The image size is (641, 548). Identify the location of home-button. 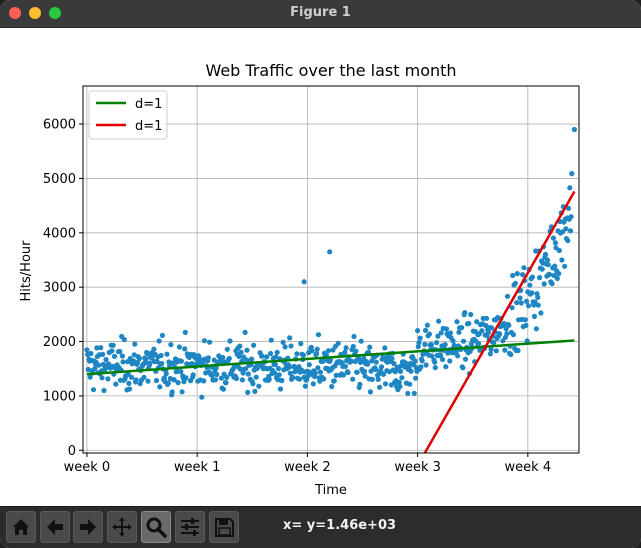
(21, 527).